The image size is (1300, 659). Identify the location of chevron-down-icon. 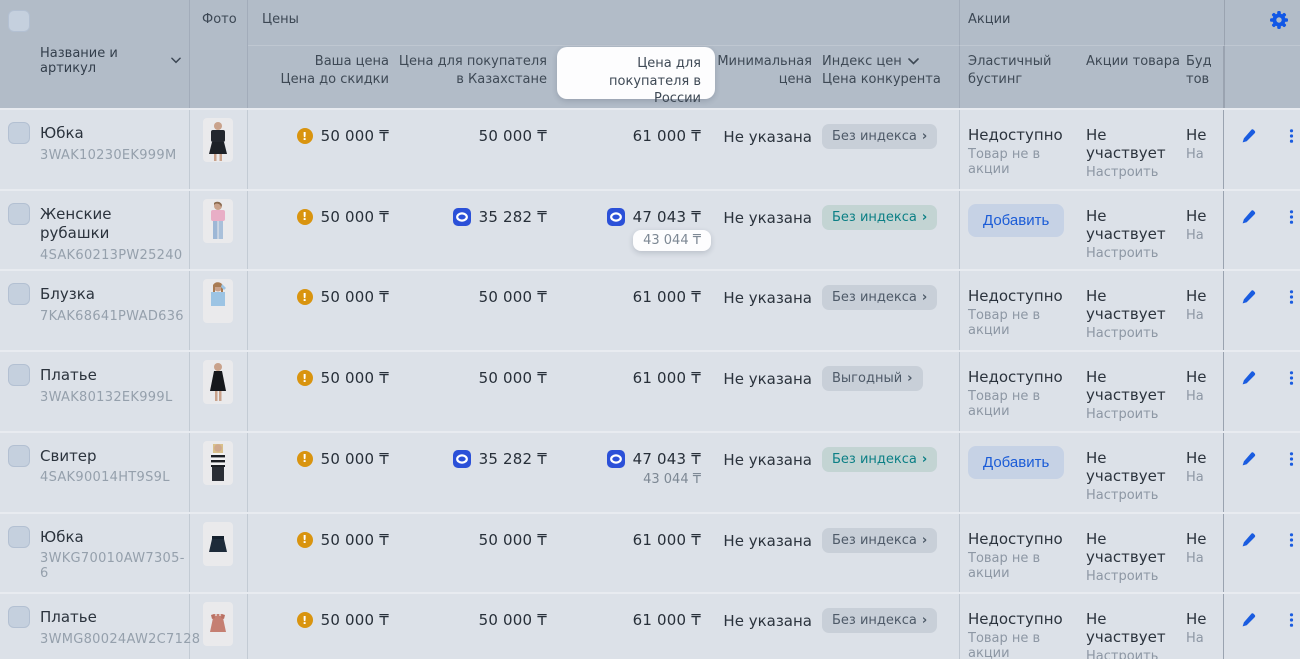
(176, 60).